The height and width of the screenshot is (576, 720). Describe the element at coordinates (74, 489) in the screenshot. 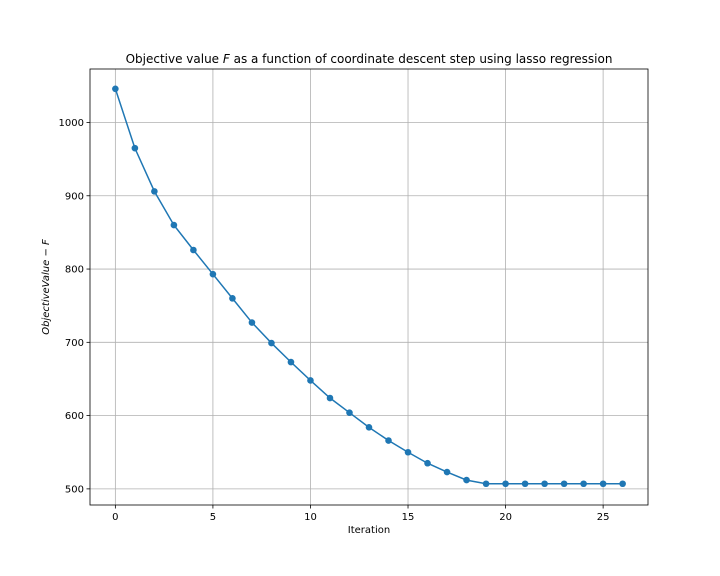

I see `y-tick-label: 500` at that location.